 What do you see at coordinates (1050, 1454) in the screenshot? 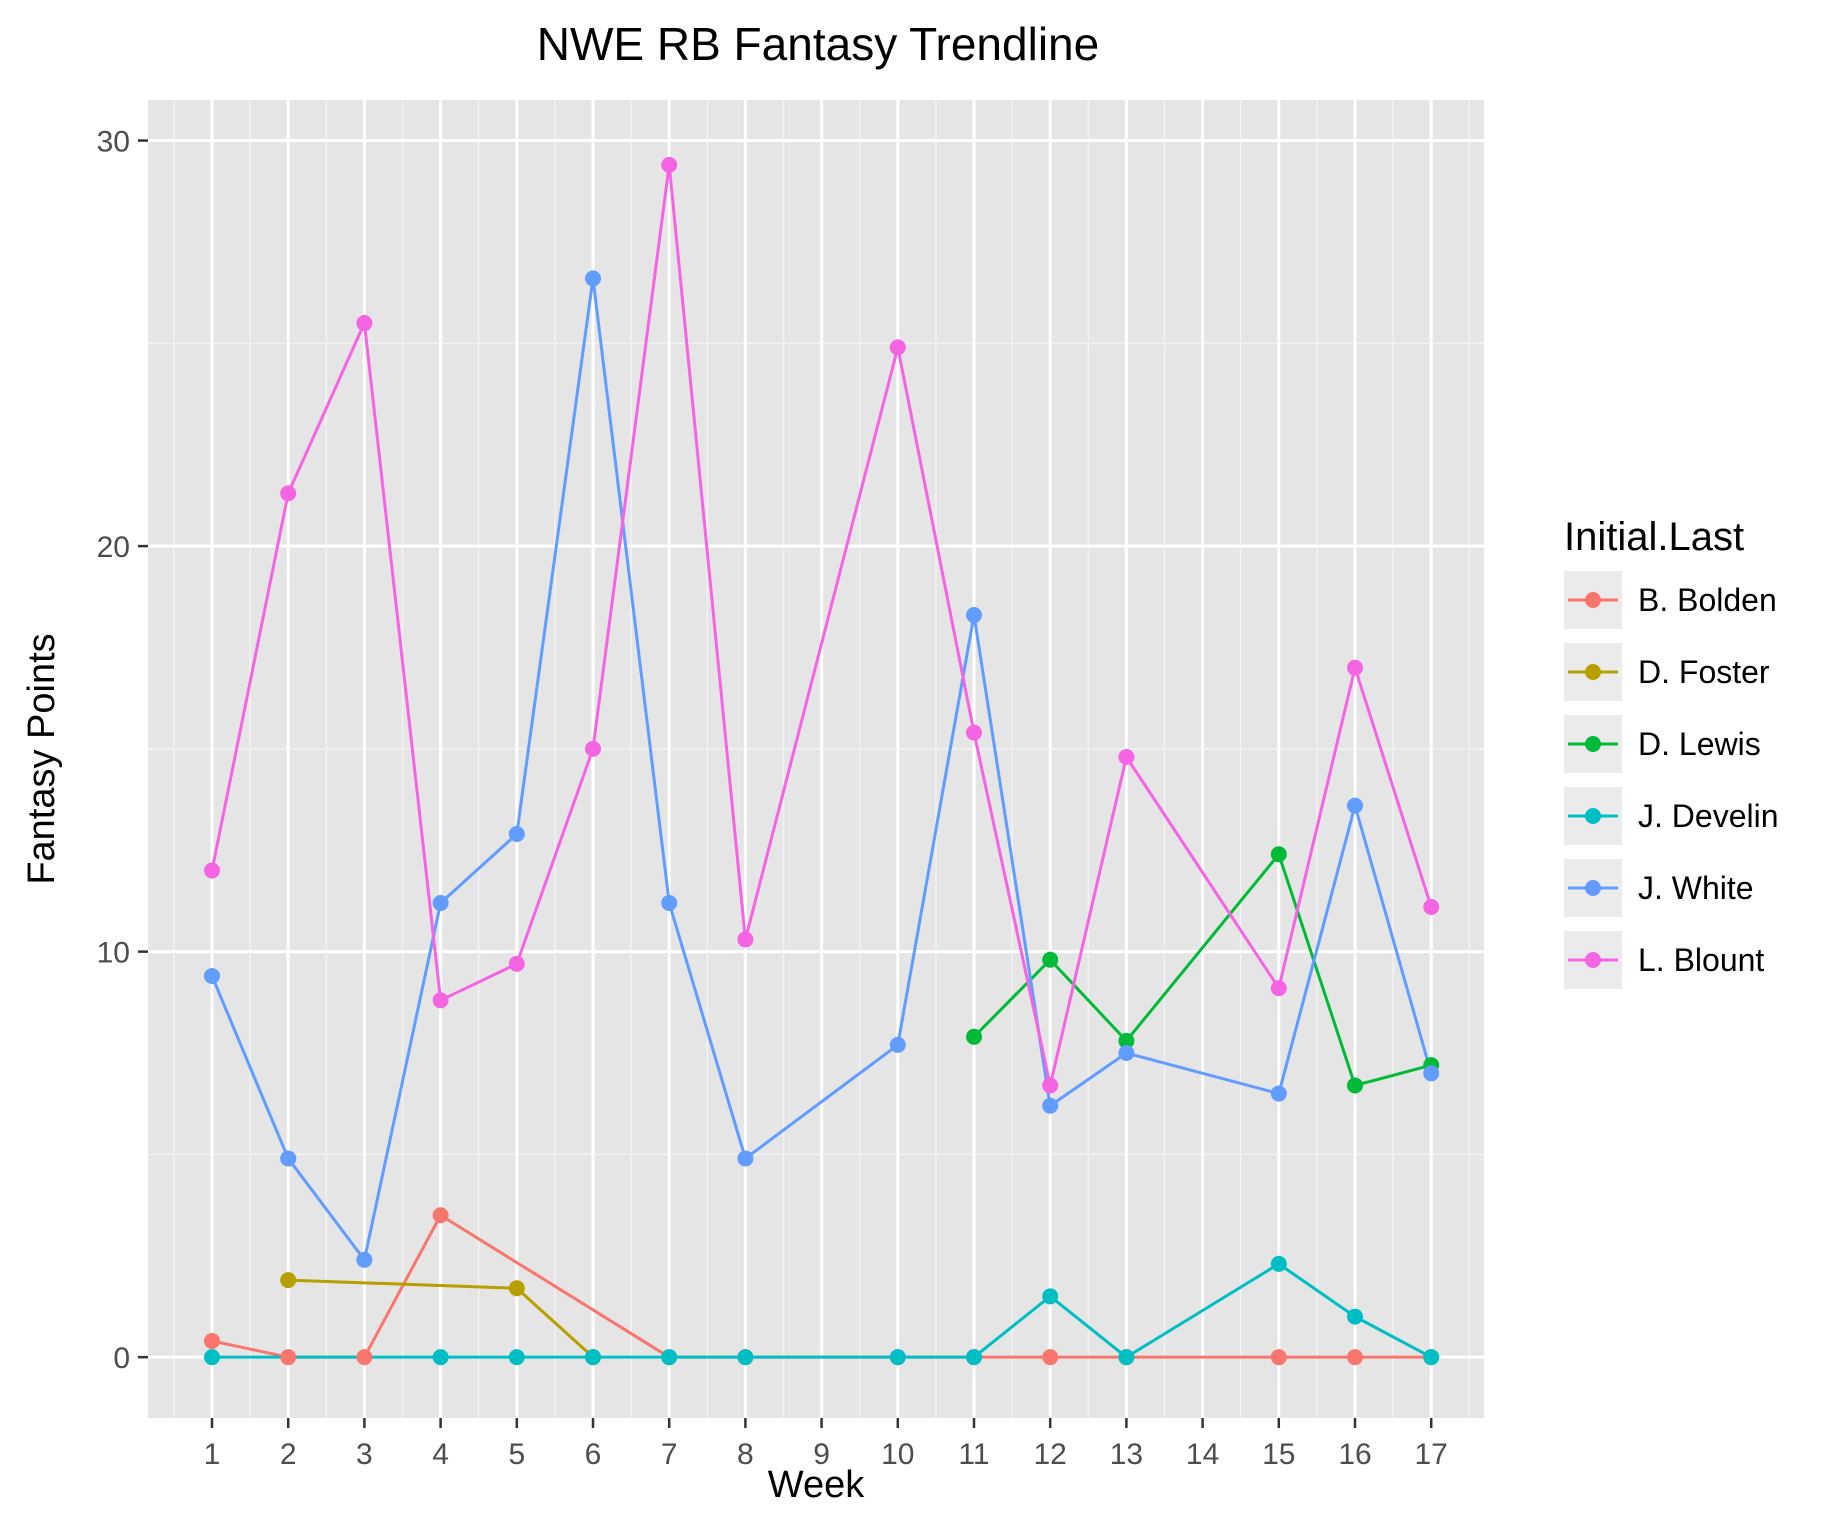
I see `x-tick-label: 12` at bounding box center [1050, 1454].